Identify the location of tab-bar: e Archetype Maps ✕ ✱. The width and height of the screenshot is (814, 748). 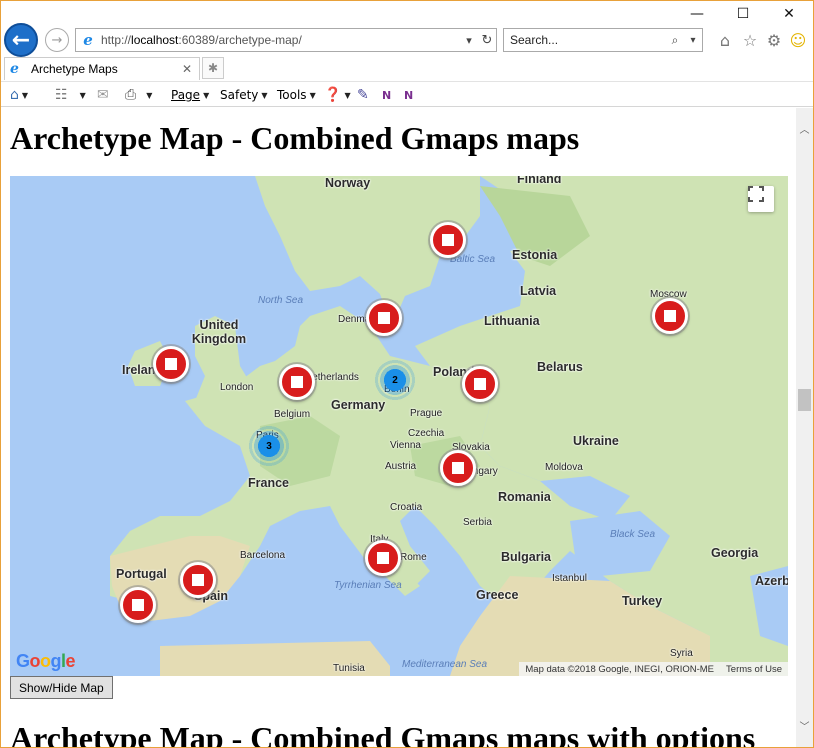
(407, 68).